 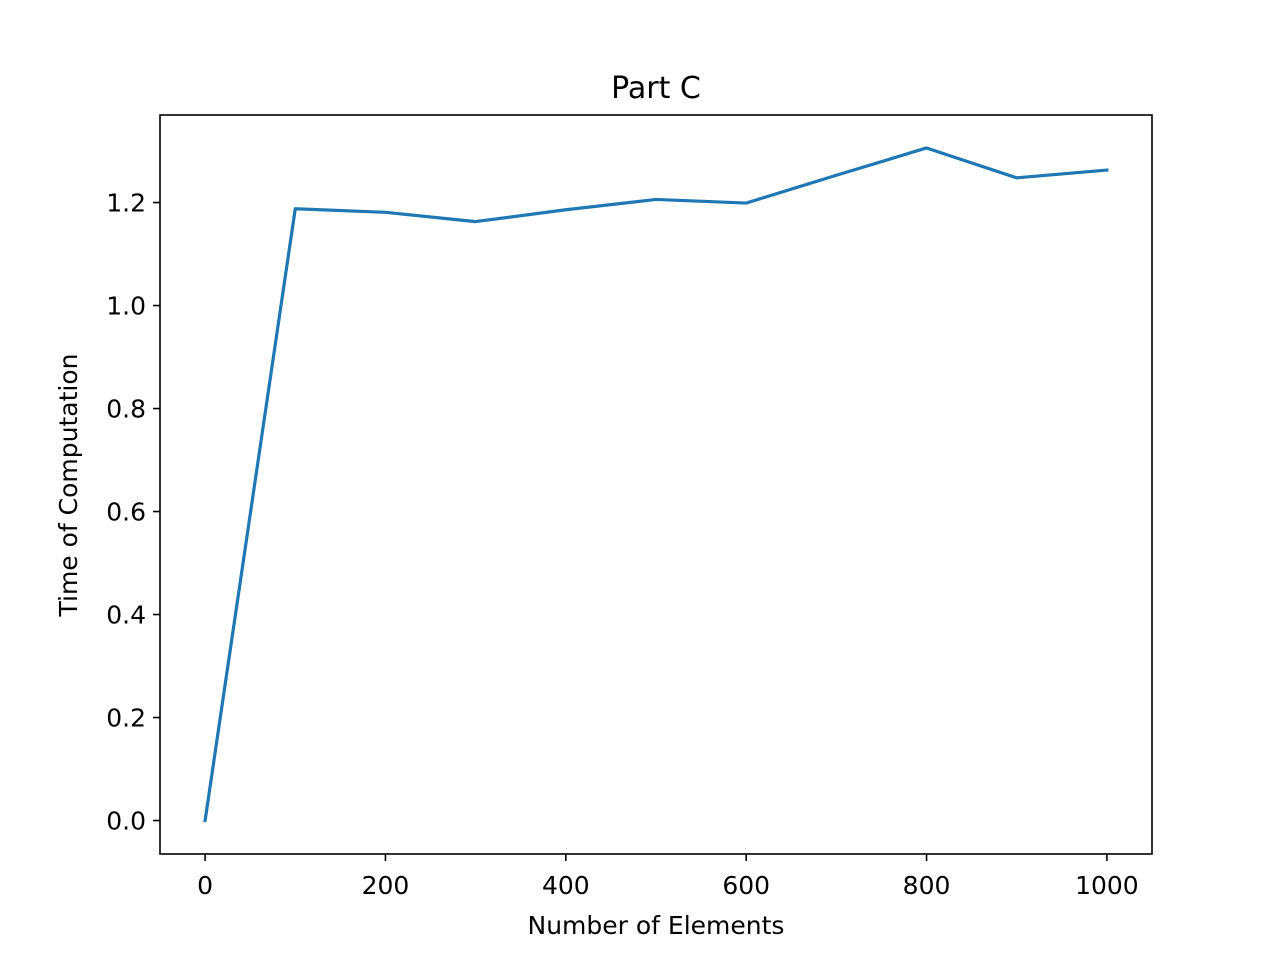 I want to click on y-axis-label: Time of Computation, so click(x=68, y=485).